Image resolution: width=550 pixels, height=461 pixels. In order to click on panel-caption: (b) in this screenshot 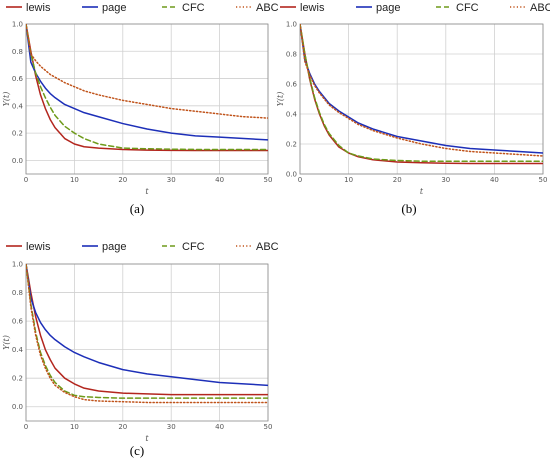, I will do `click(408, 208)`.